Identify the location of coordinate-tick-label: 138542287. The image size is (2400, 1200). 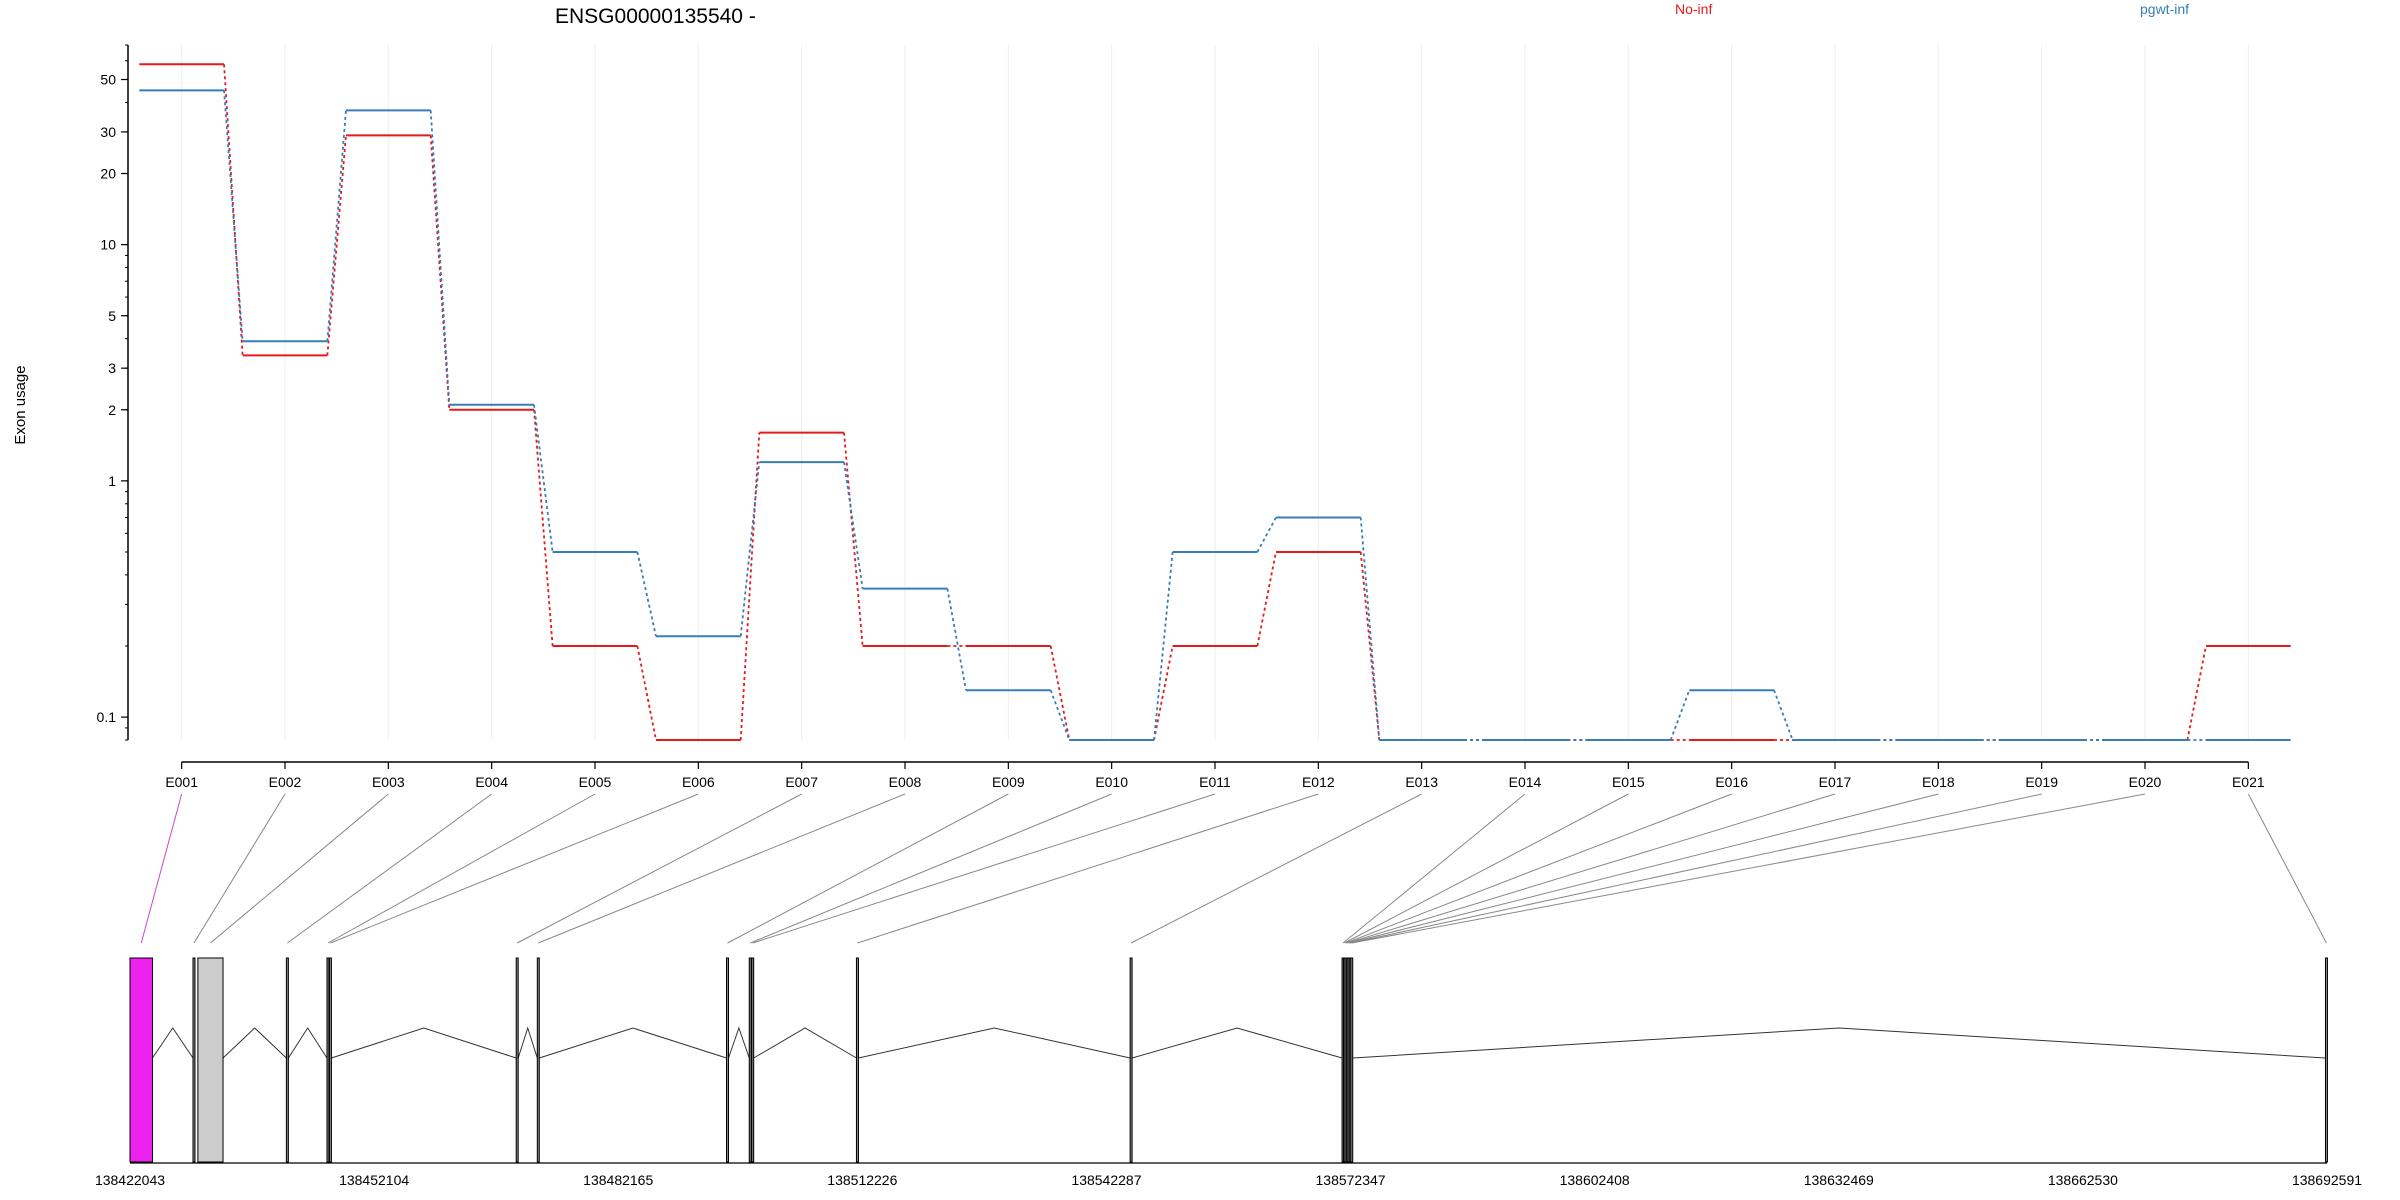
(1106, 1180).